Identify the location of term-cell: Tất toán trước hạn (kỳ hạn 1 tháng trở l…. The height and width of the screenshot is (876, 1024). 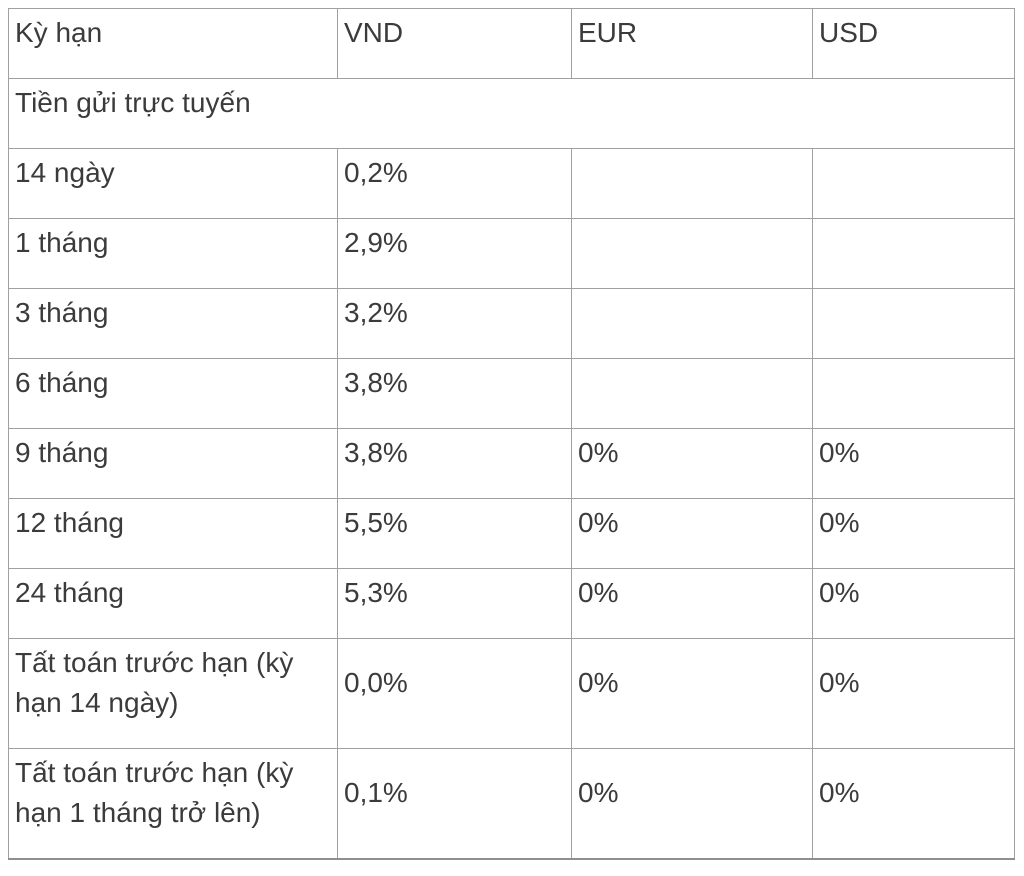
(173, 804).